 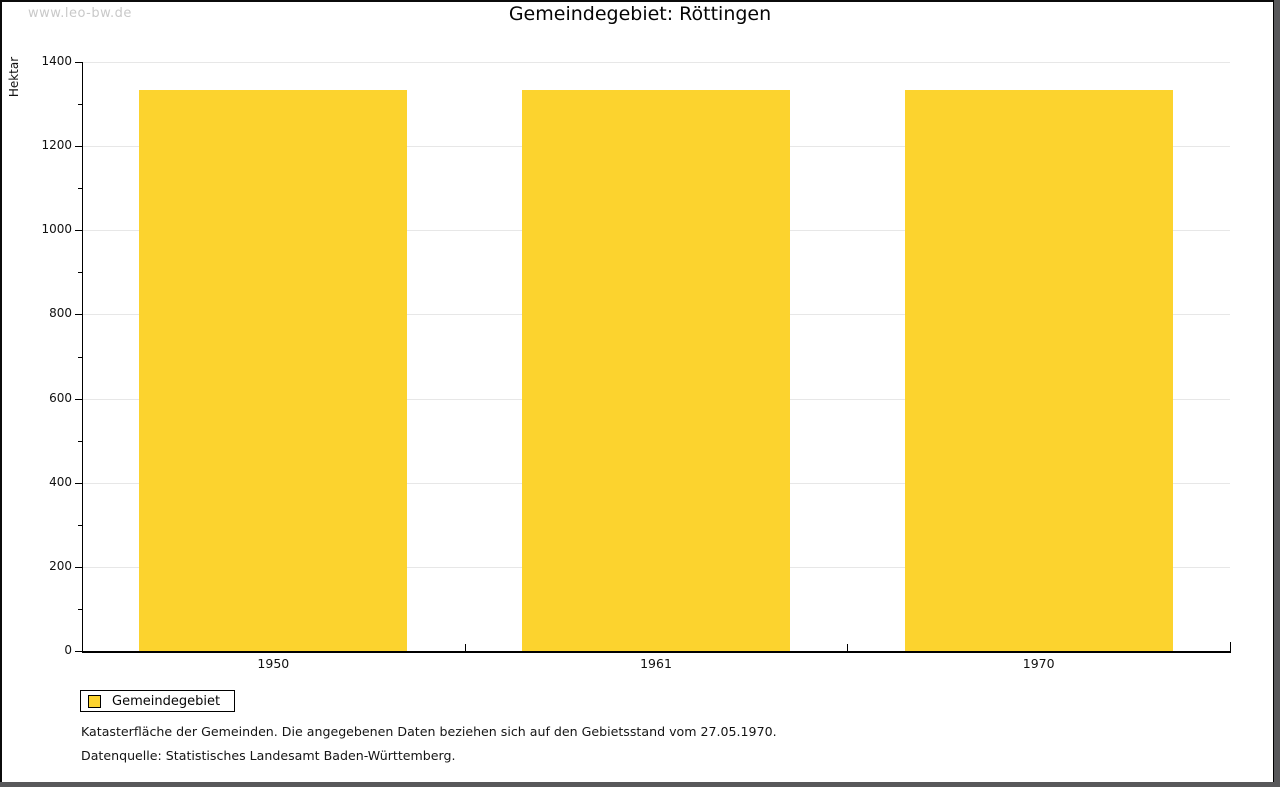 What do you see at coordinates (640, 784) in the screenshot?
I see `frame-border-bottom` at bounding box center [640, 784].